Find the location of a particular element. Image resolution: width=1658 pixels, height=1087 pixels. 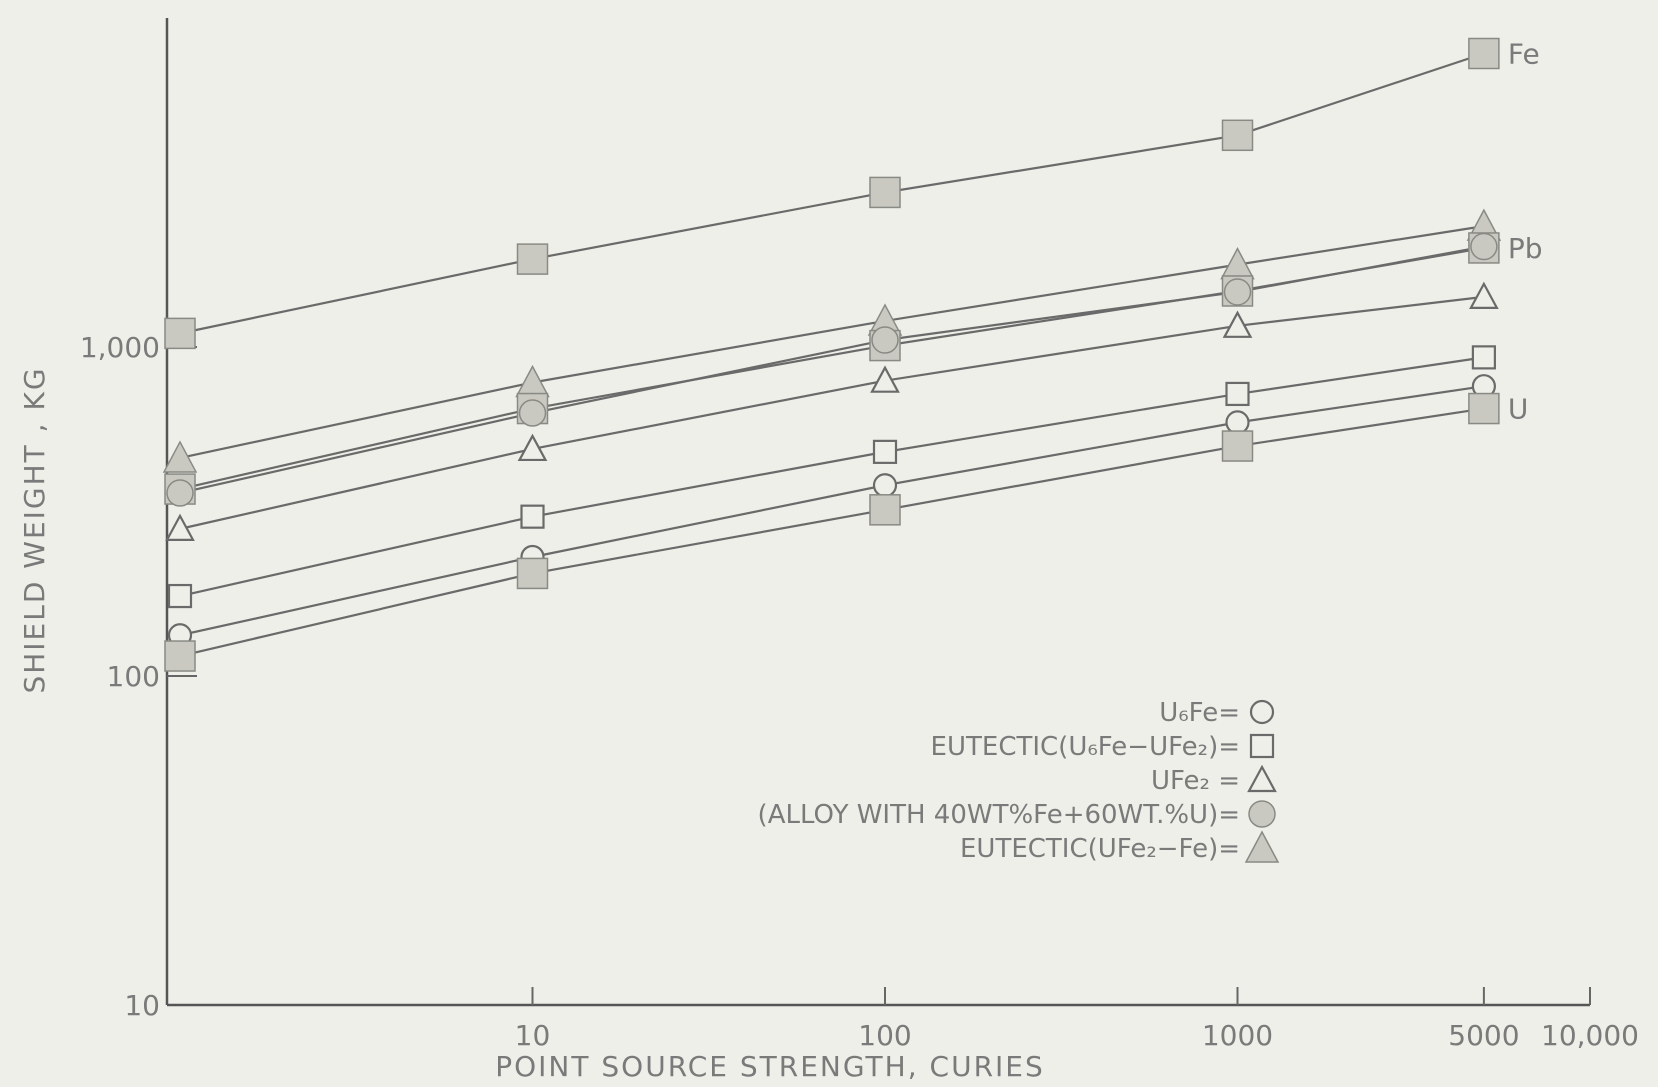

x-tick-label: 1000 is located at coordinates (1237, 1035).